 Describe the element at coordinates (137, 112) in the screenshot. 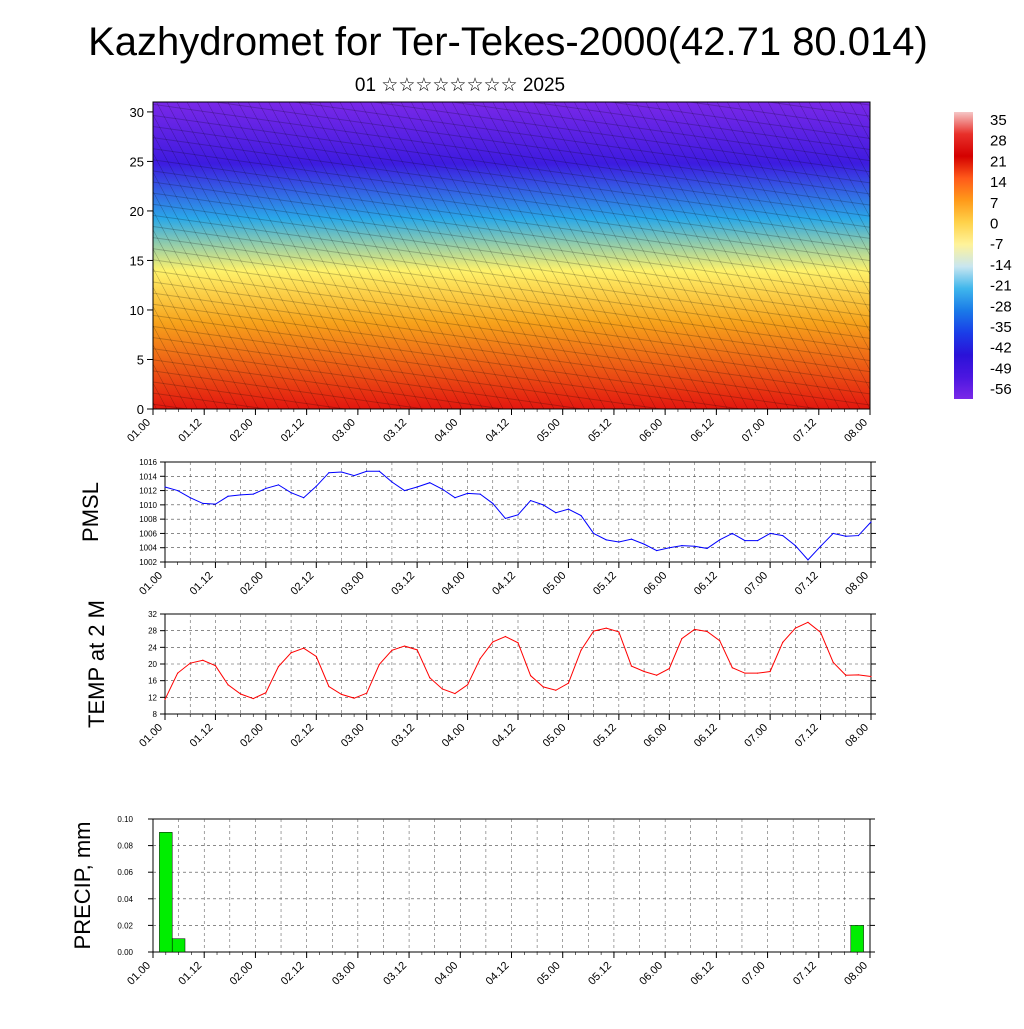

I see `cross-ytick-label: 30` at that location.